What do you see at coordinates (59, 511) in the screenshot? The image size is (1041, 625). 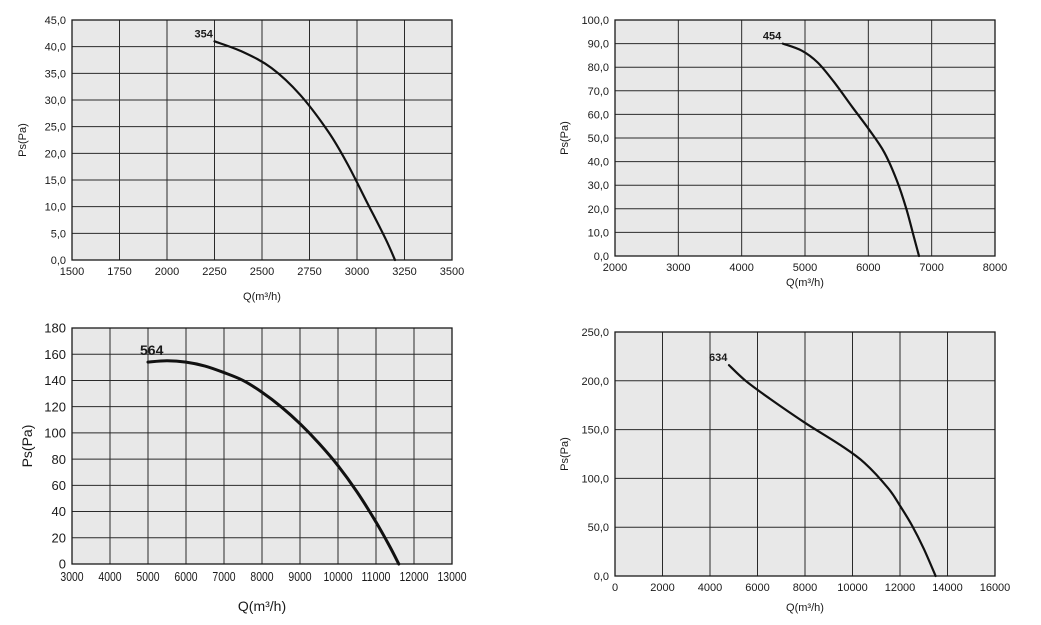 I see `y-tick-label: 40` at bounding box center [59, 511].